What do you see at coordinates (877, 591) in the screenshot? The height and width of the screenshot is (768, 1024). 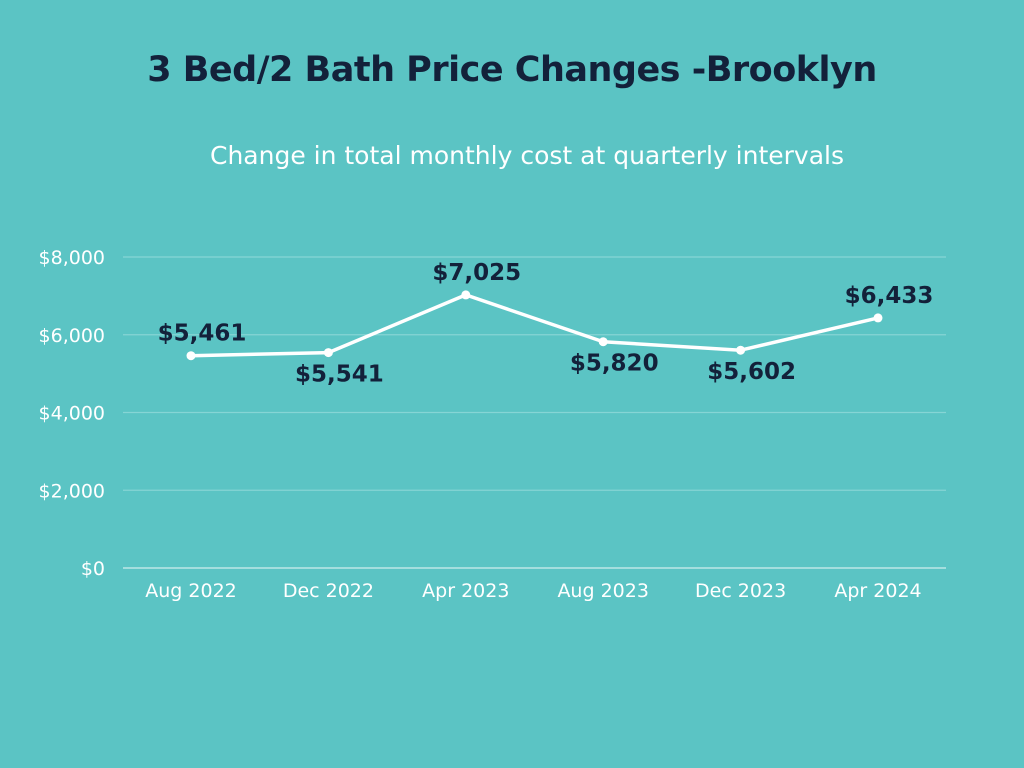 I see `x-tick-label: Apr 2024` at bounding box center [877, 591].